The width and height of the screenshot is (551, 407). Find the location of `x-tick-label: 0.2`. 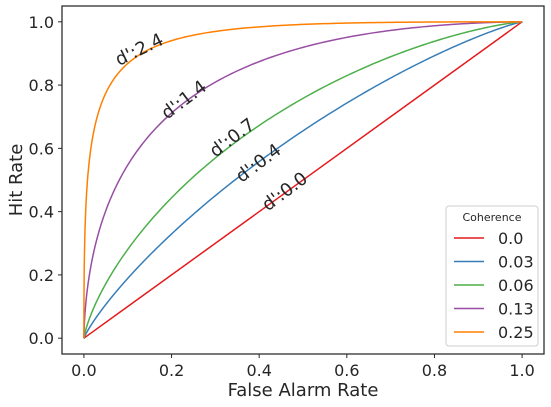

x-tick-label: 0.2 is located at coordinates (171, 370).